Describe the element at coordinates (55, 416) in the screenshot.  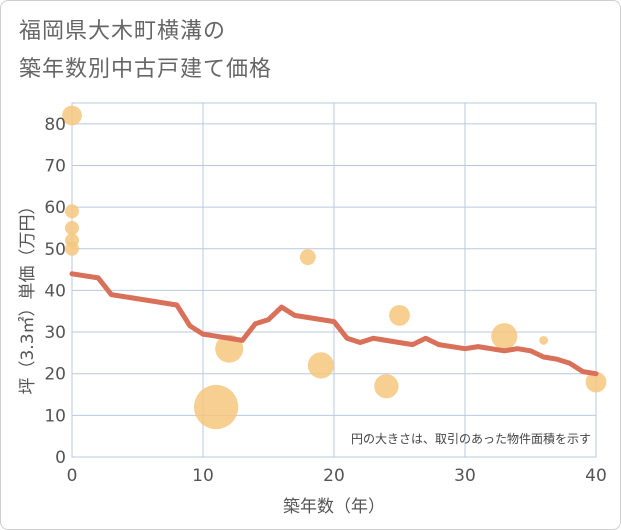
I see `y-tick-label: 10` at that location.